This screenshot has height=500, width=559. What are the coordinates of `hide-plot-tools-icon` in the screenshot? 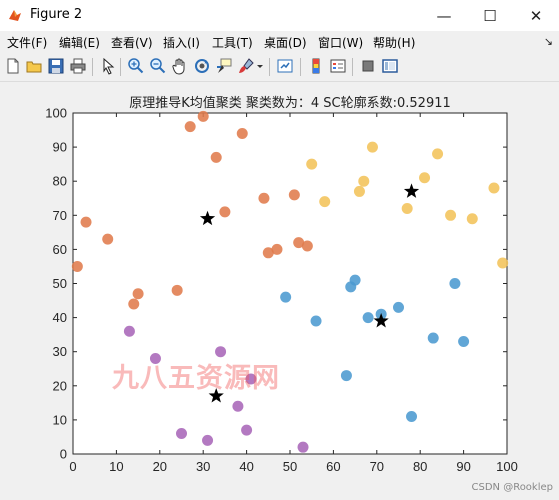 It's located at (368, 66).